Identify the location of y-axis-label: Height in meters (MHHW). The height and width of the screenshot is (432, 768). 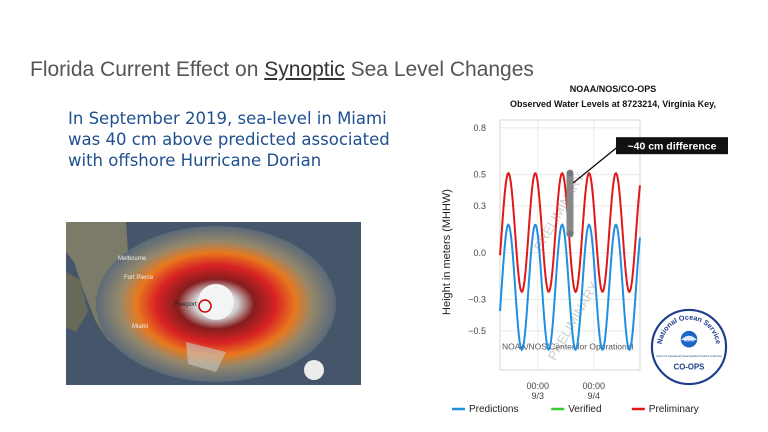
(447, 252).